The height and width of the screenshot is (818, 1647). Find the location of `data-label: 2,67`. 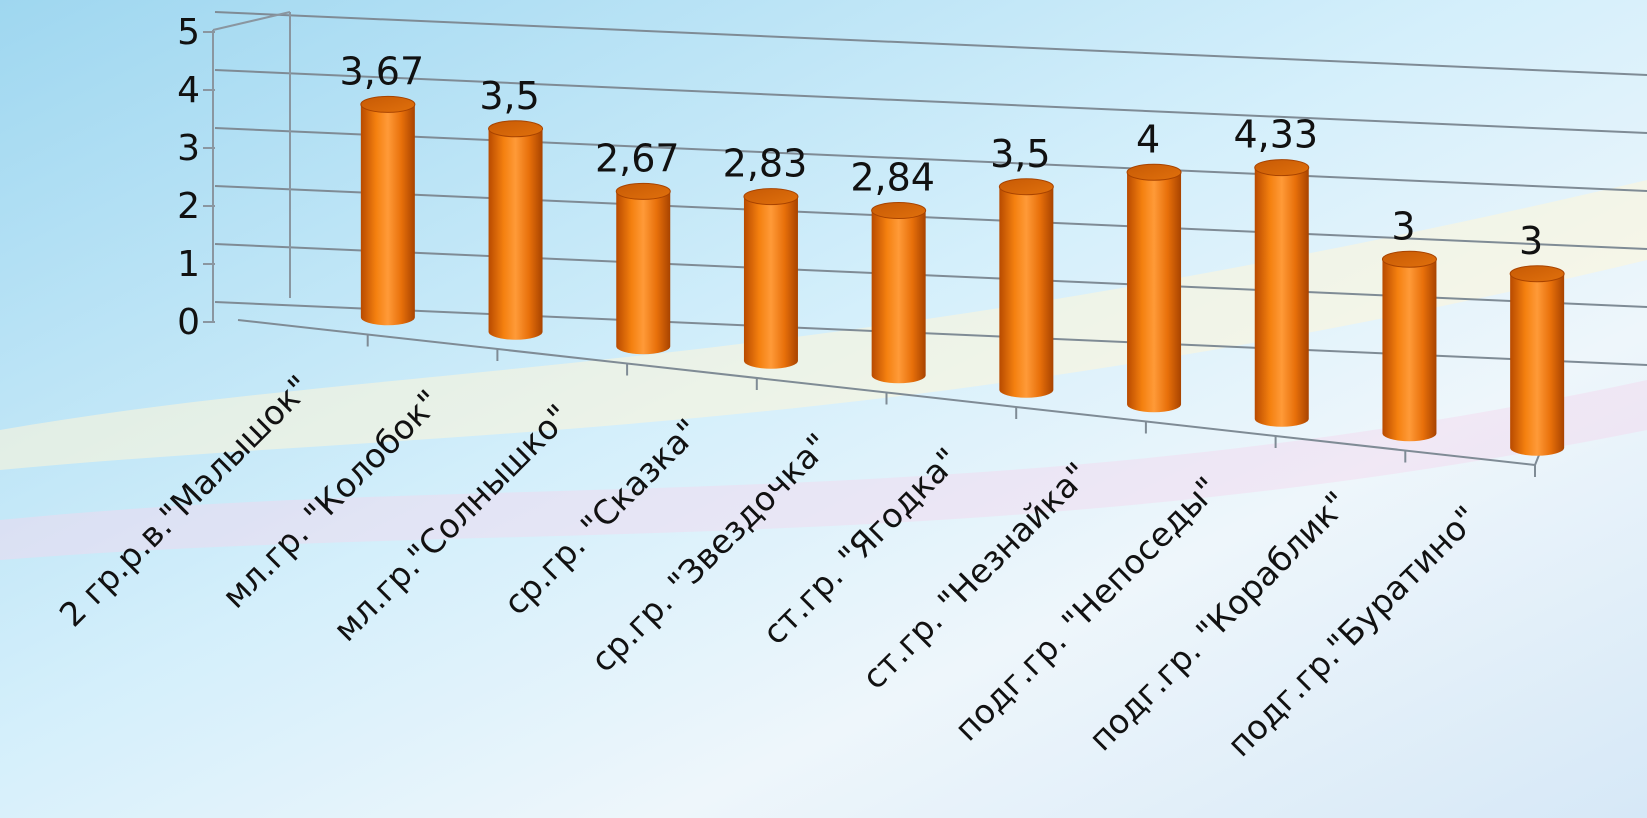

data-label: 2,67 is located at coordinates (637, 158).